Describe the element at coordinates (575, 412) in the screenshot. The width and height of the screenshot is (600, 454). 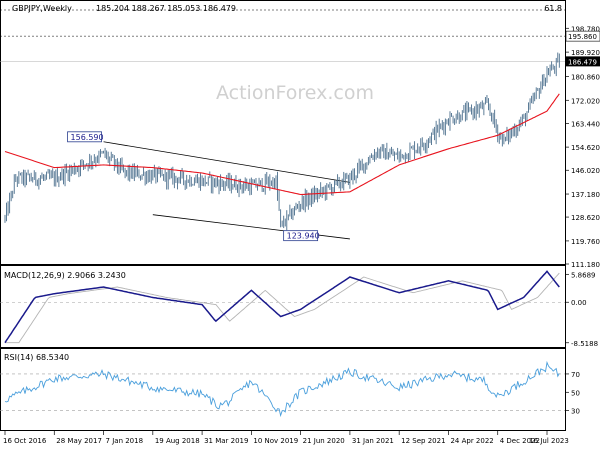
I see `rsi-tick-label: 30` at that location.